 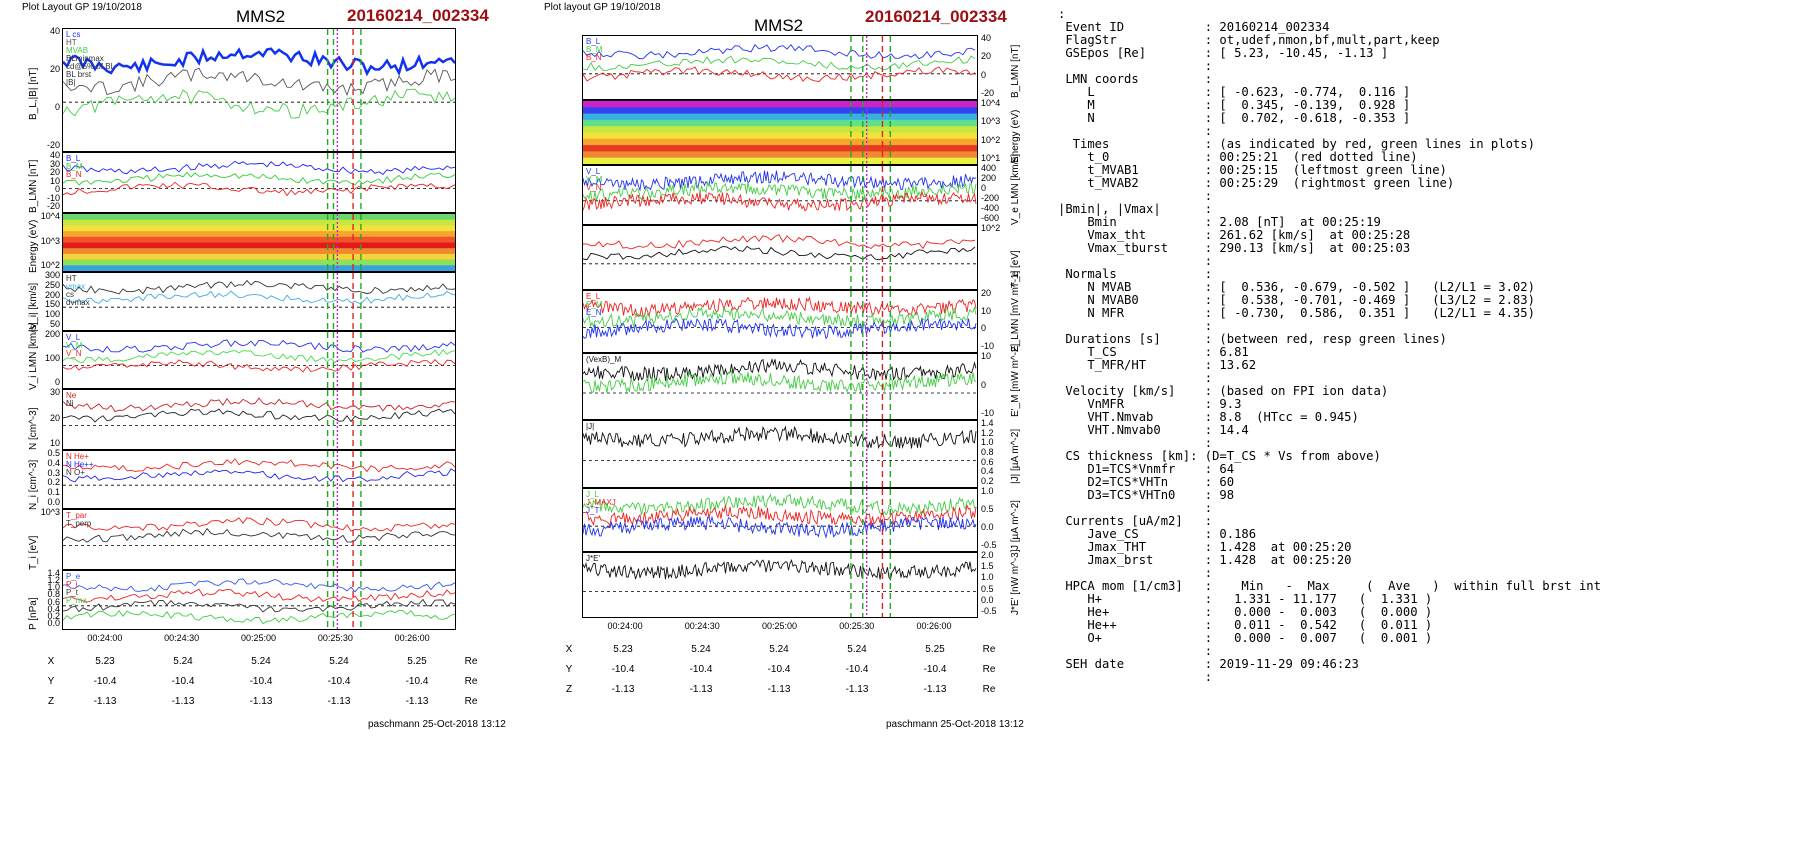 What do you see at coordinates (1015, 189) in the screenshot?
I see `y-axis-label: V_e LMN [km/s]` at bounding box center [1015, 189].